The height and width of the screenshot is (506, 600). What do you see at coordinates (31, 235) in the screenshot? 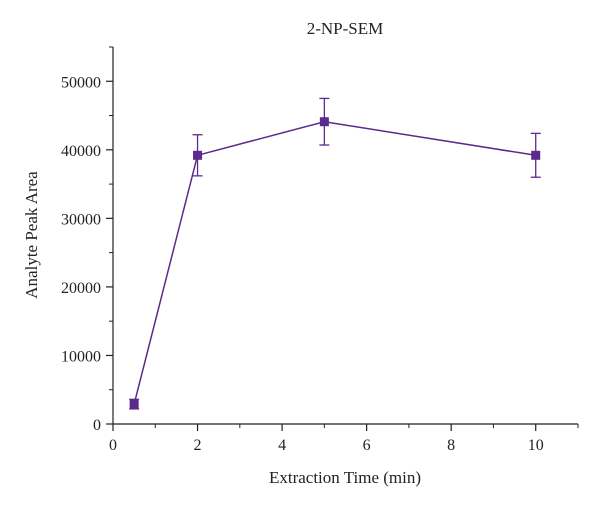
I see `y-axis-label: Analyte Peak Area` at bounding box center [31, 235].